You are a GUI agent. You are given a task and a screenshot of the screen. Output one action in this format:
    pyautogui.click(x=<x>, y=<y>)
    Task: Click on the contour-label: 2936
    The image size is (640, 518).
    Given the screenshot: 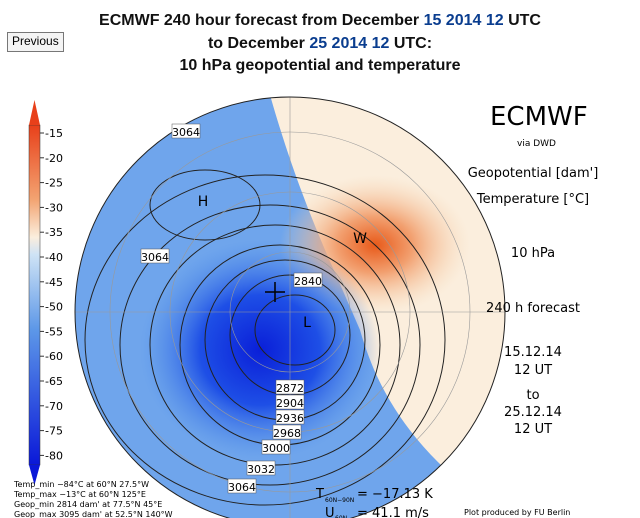 What is the action you would take?
    pyautogui.click(x=290, y=418)
    